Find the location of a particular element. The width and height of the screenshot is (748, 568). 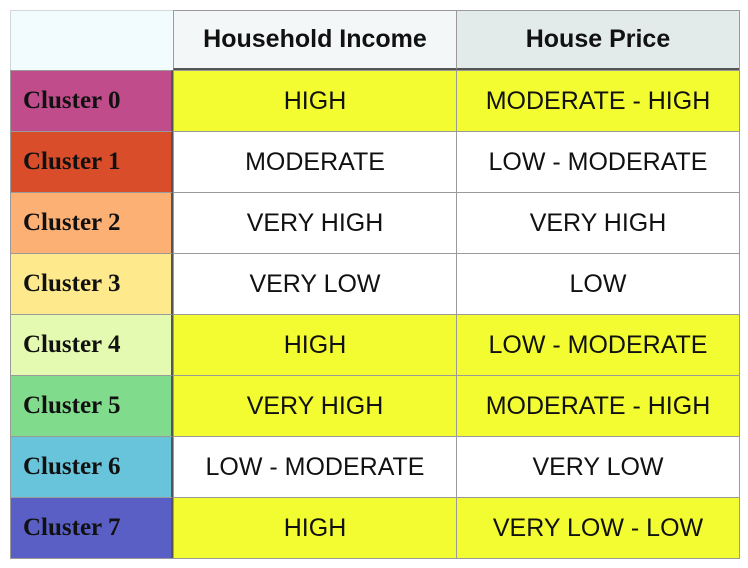

row-label-cluster-5: Cluster 5 is located at coordinates (91, 405).